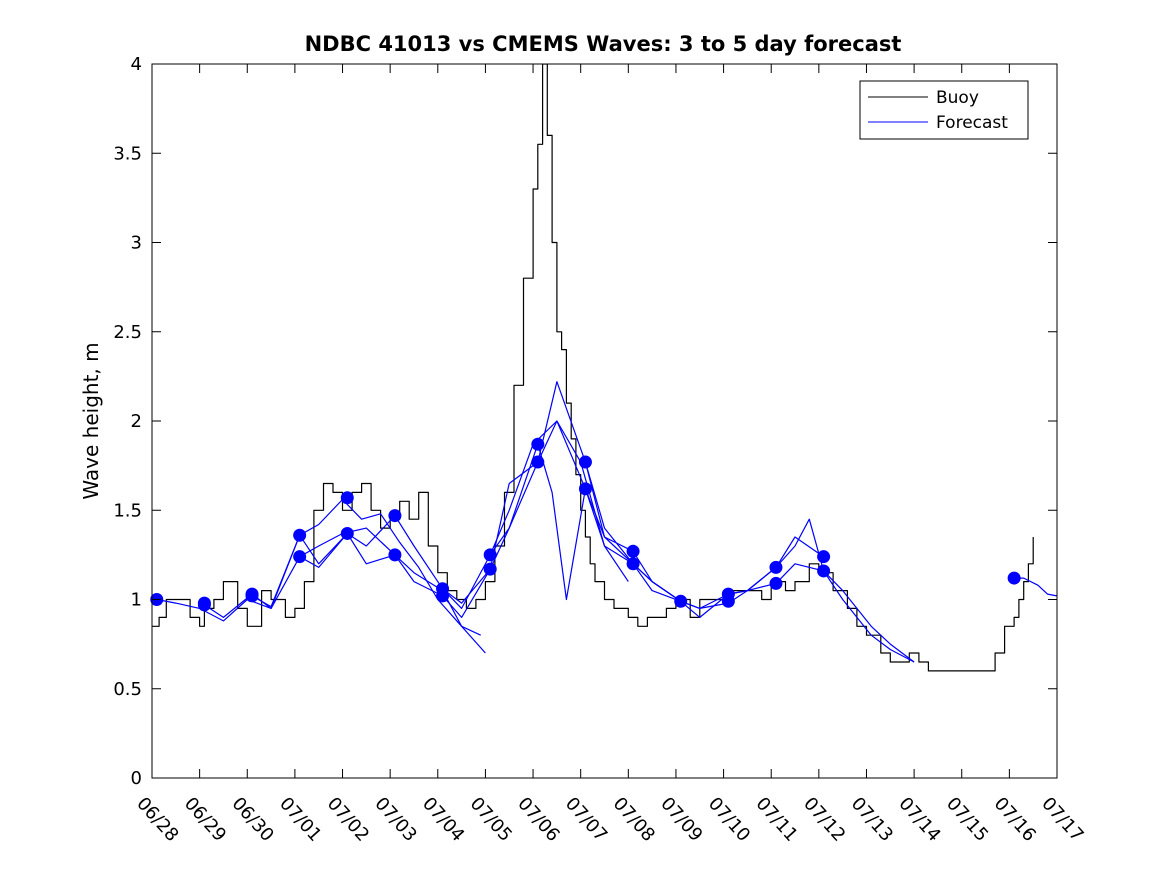  What do you see at coordinates (127, 153) in the screenshot?
I see `y-tick-label: 3.5` at bounding box center [127, 153].